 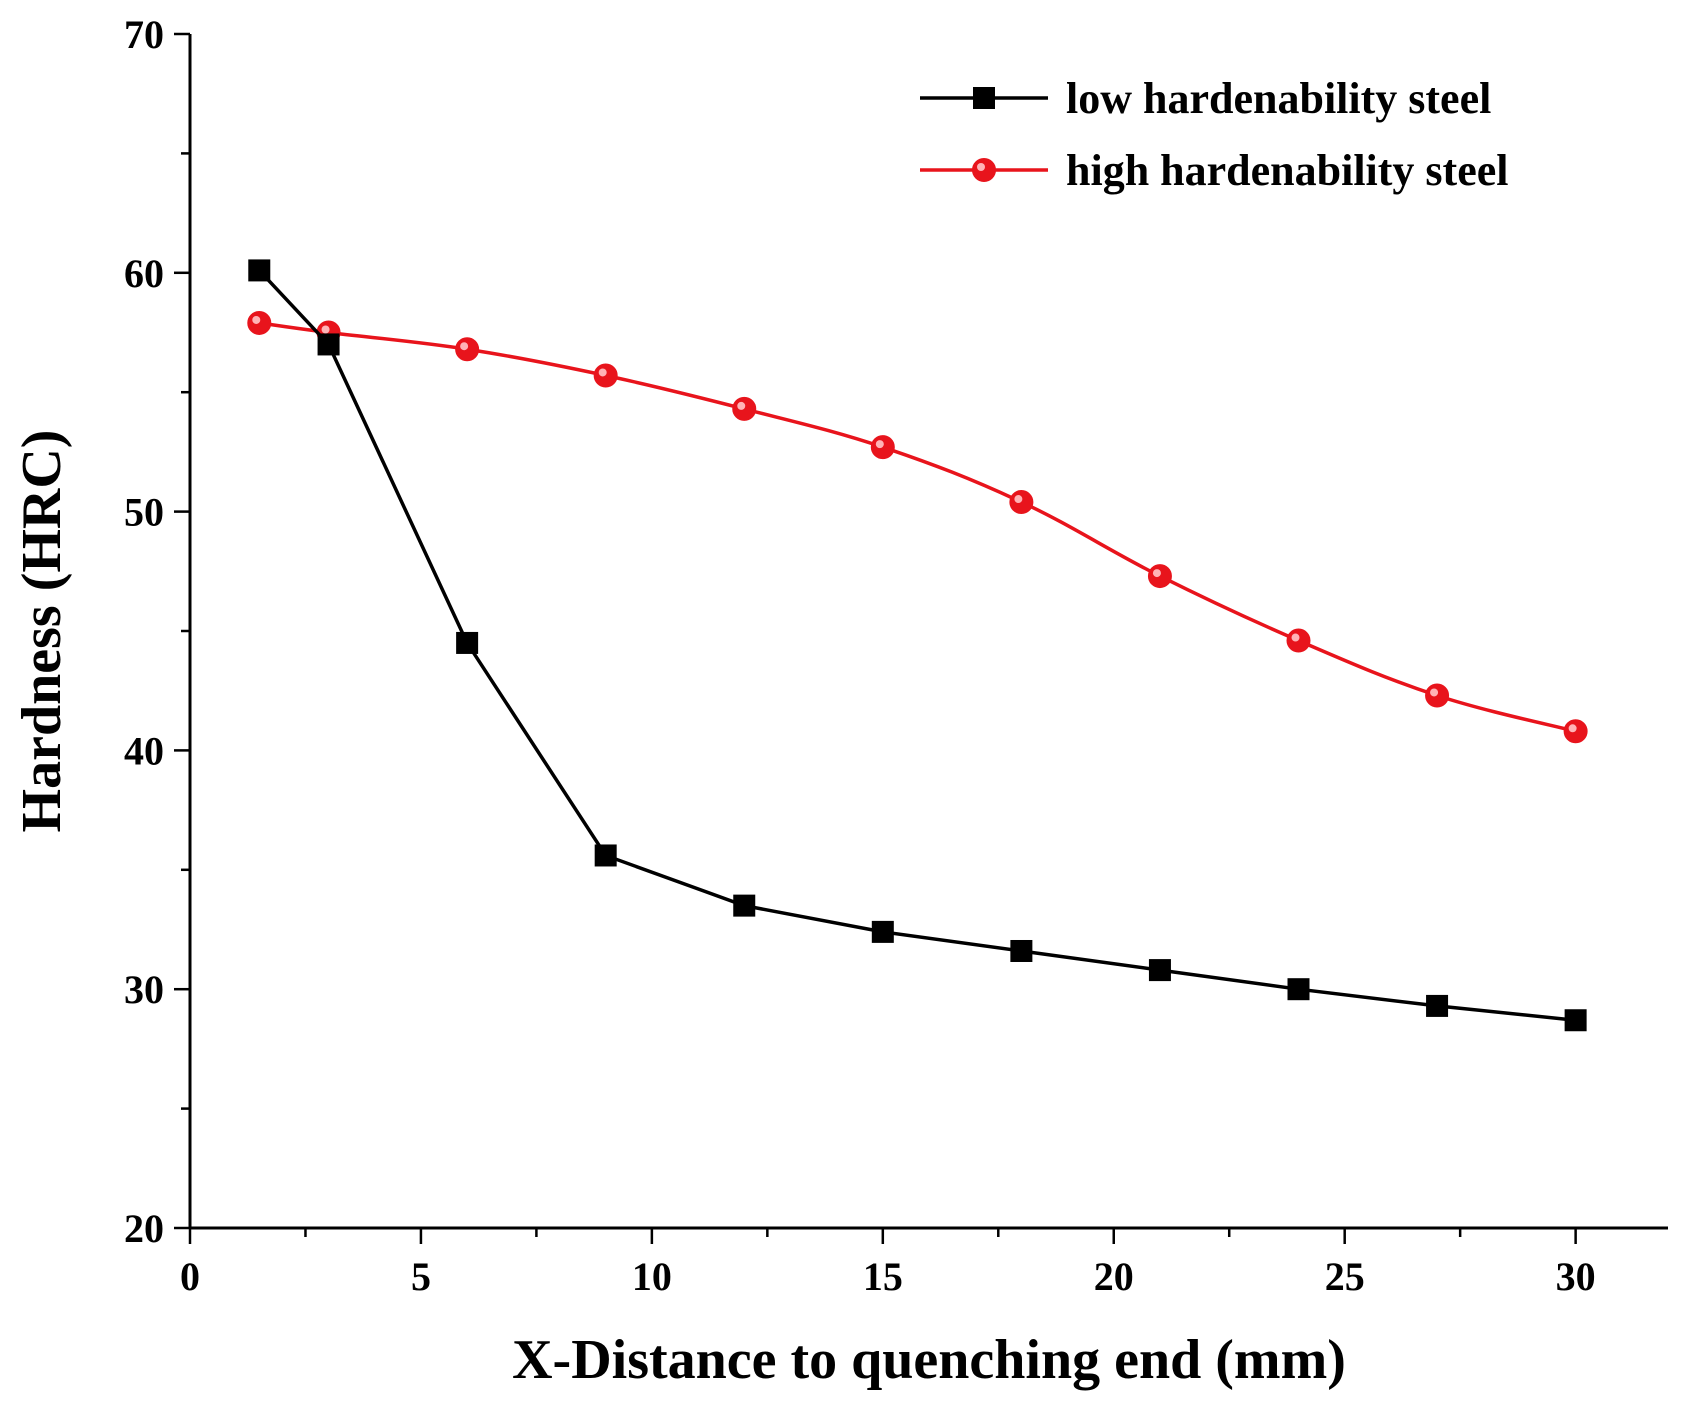 What do you see at coordinates (421, 1276) in the screenshot?
I see `x-tick-label: 5` at bounding box center [421, 1276].